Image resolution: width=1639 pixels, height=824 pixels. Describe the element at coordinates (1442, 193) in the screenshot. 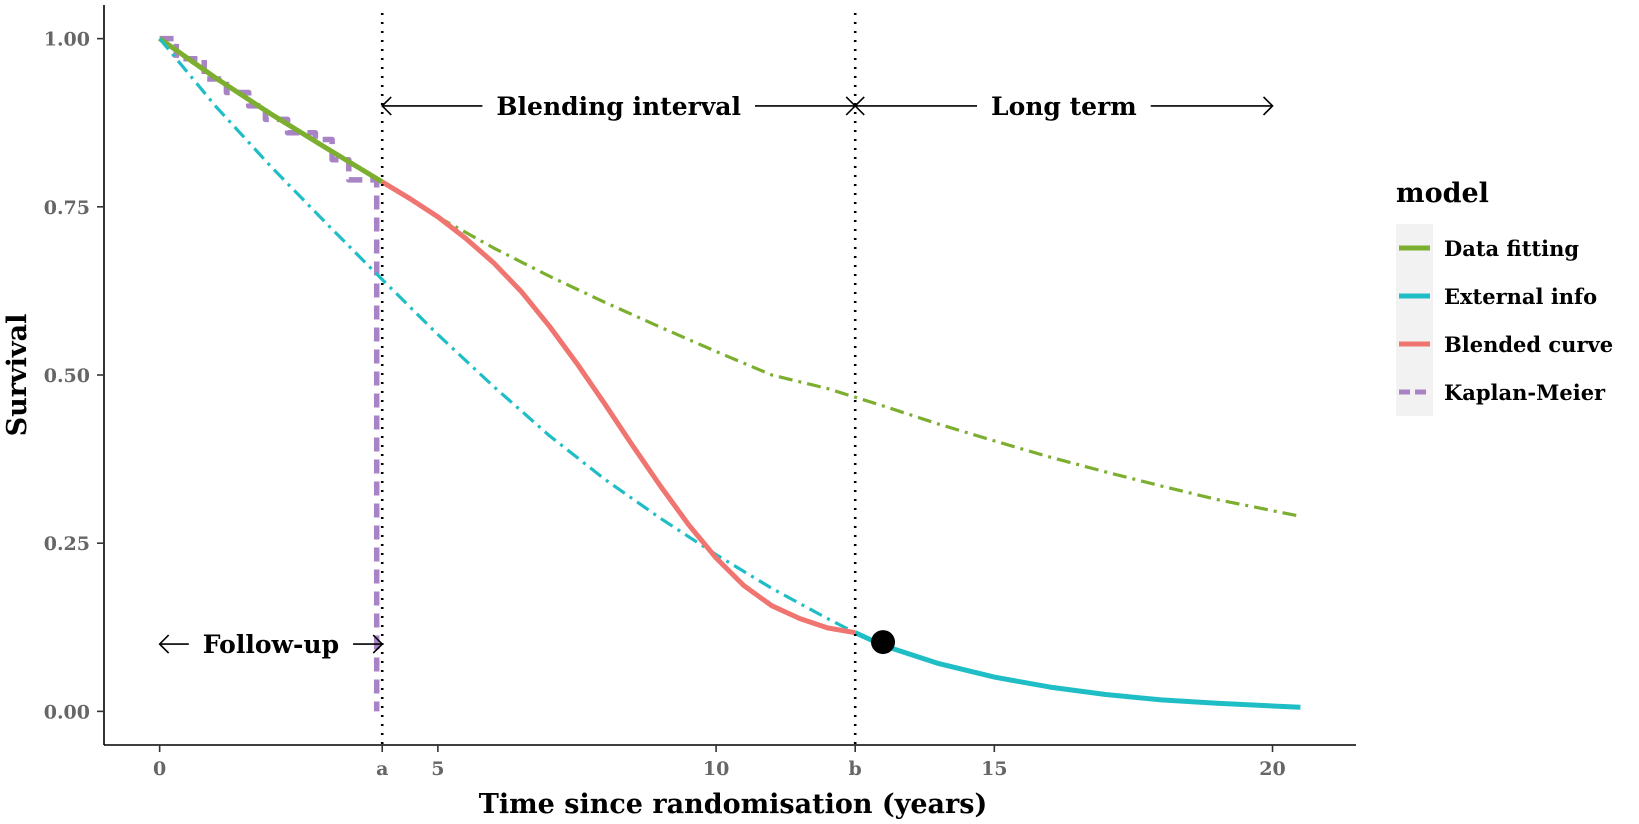

I see `legend-title: model` at that location.